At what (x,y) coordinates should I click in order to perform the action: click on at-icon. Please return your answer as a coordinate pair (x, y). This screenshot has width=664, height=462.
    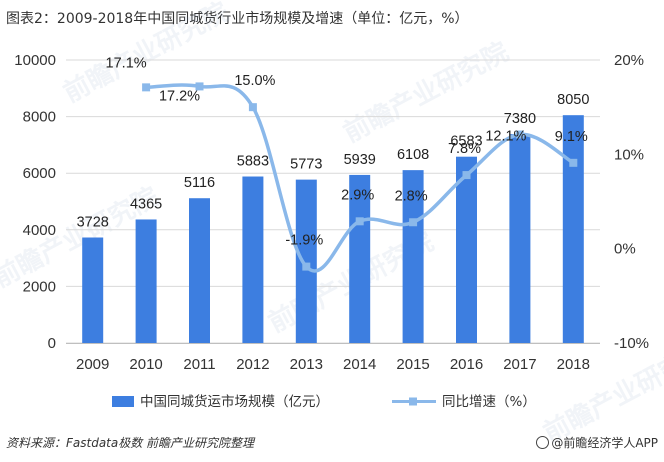
    Looking at the image, I should click on (543, 442).